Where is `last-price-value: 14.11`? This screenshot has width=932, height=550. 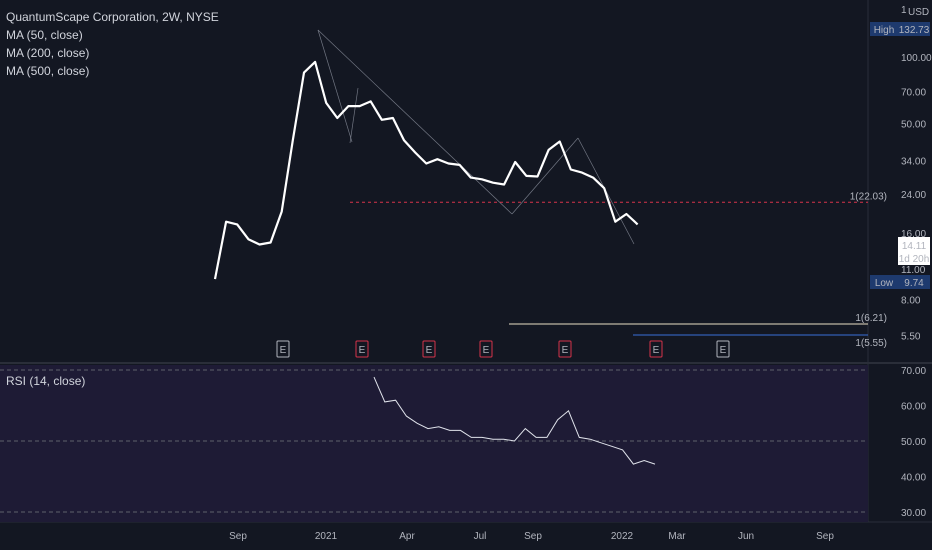 last-price-value: 14.11 is located at coordinates (914, 246).